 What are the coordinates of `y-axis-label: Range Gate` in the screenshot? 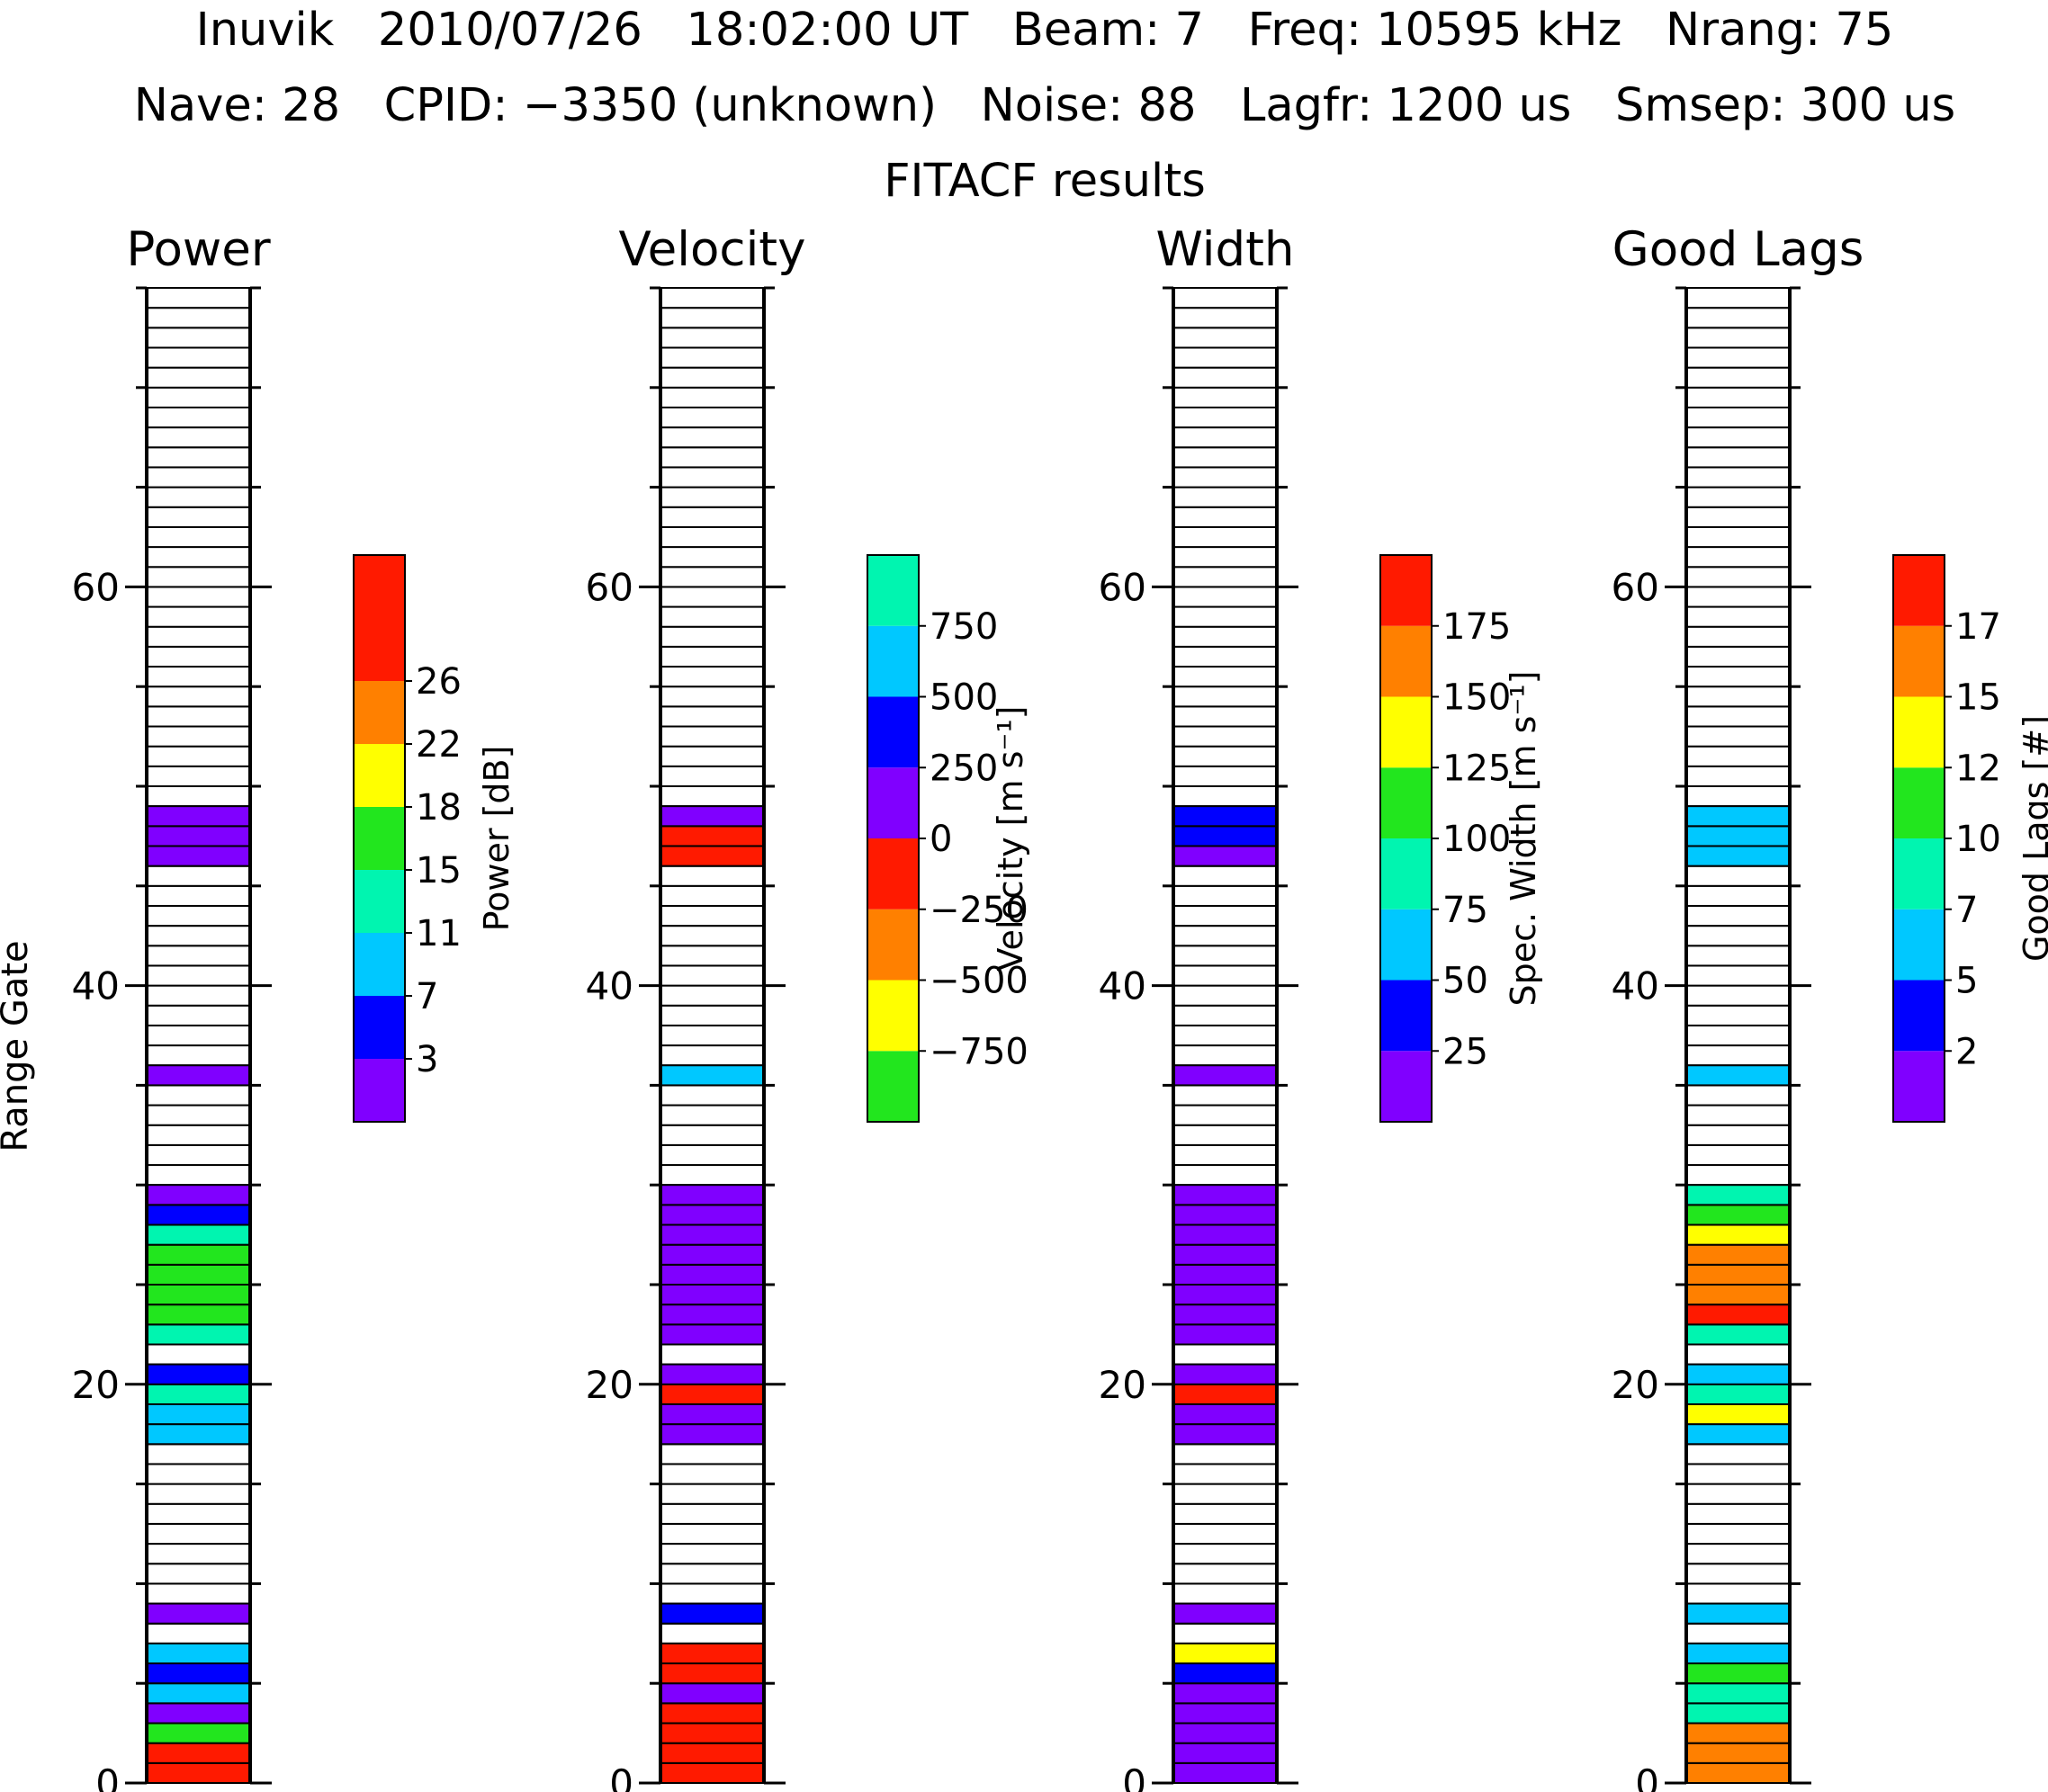 It's located at (18, 1045).